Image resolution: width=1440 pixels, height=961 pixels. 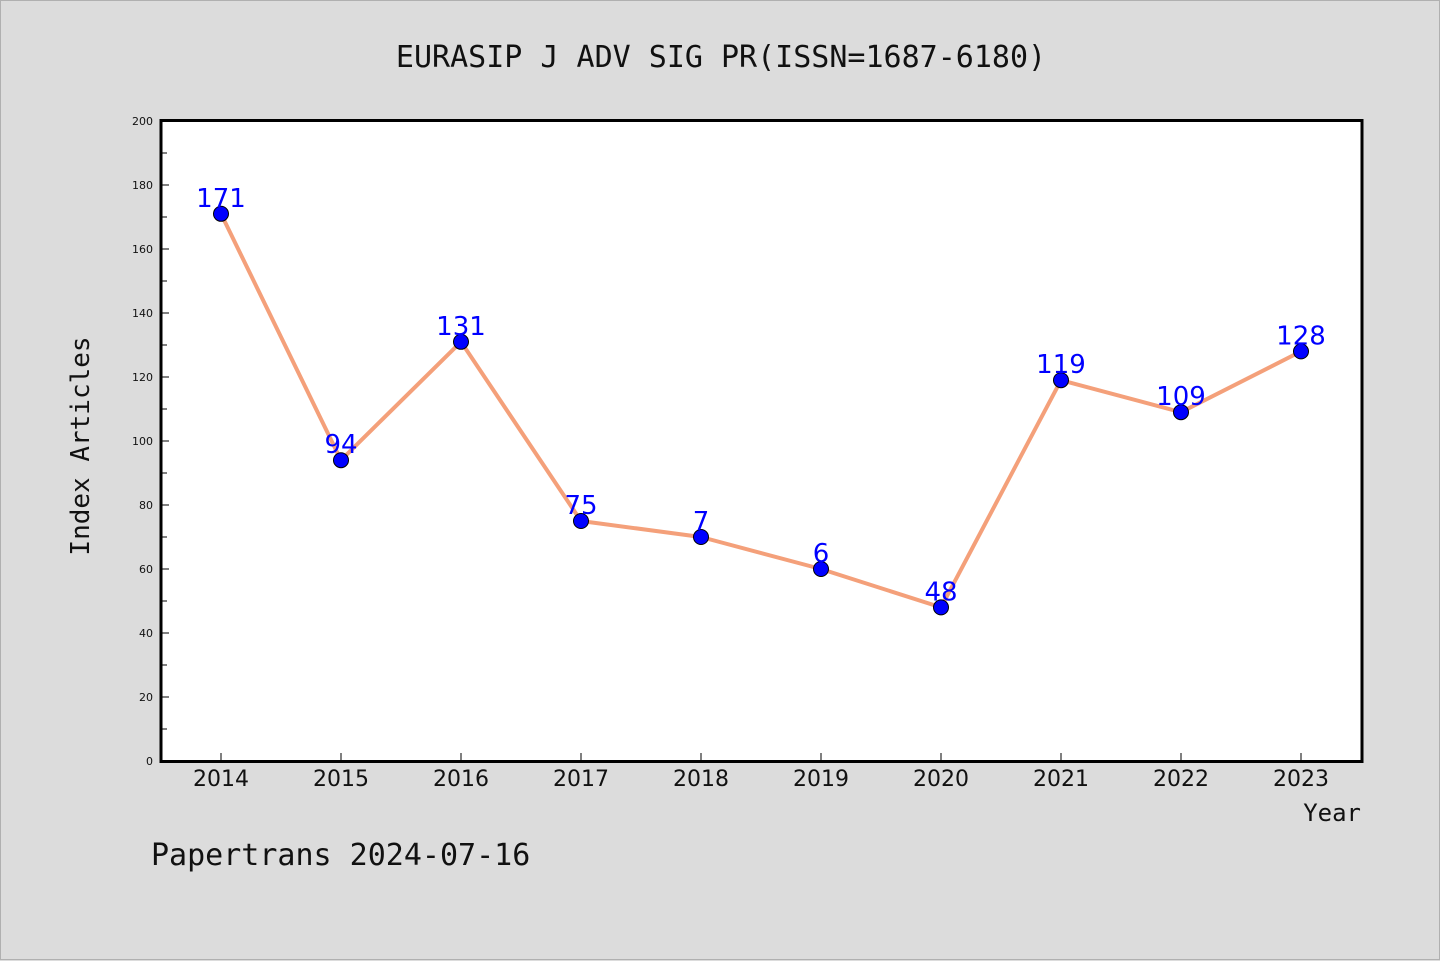 I want to click on x-tick-label: 2018, so click(x=701, y=779).